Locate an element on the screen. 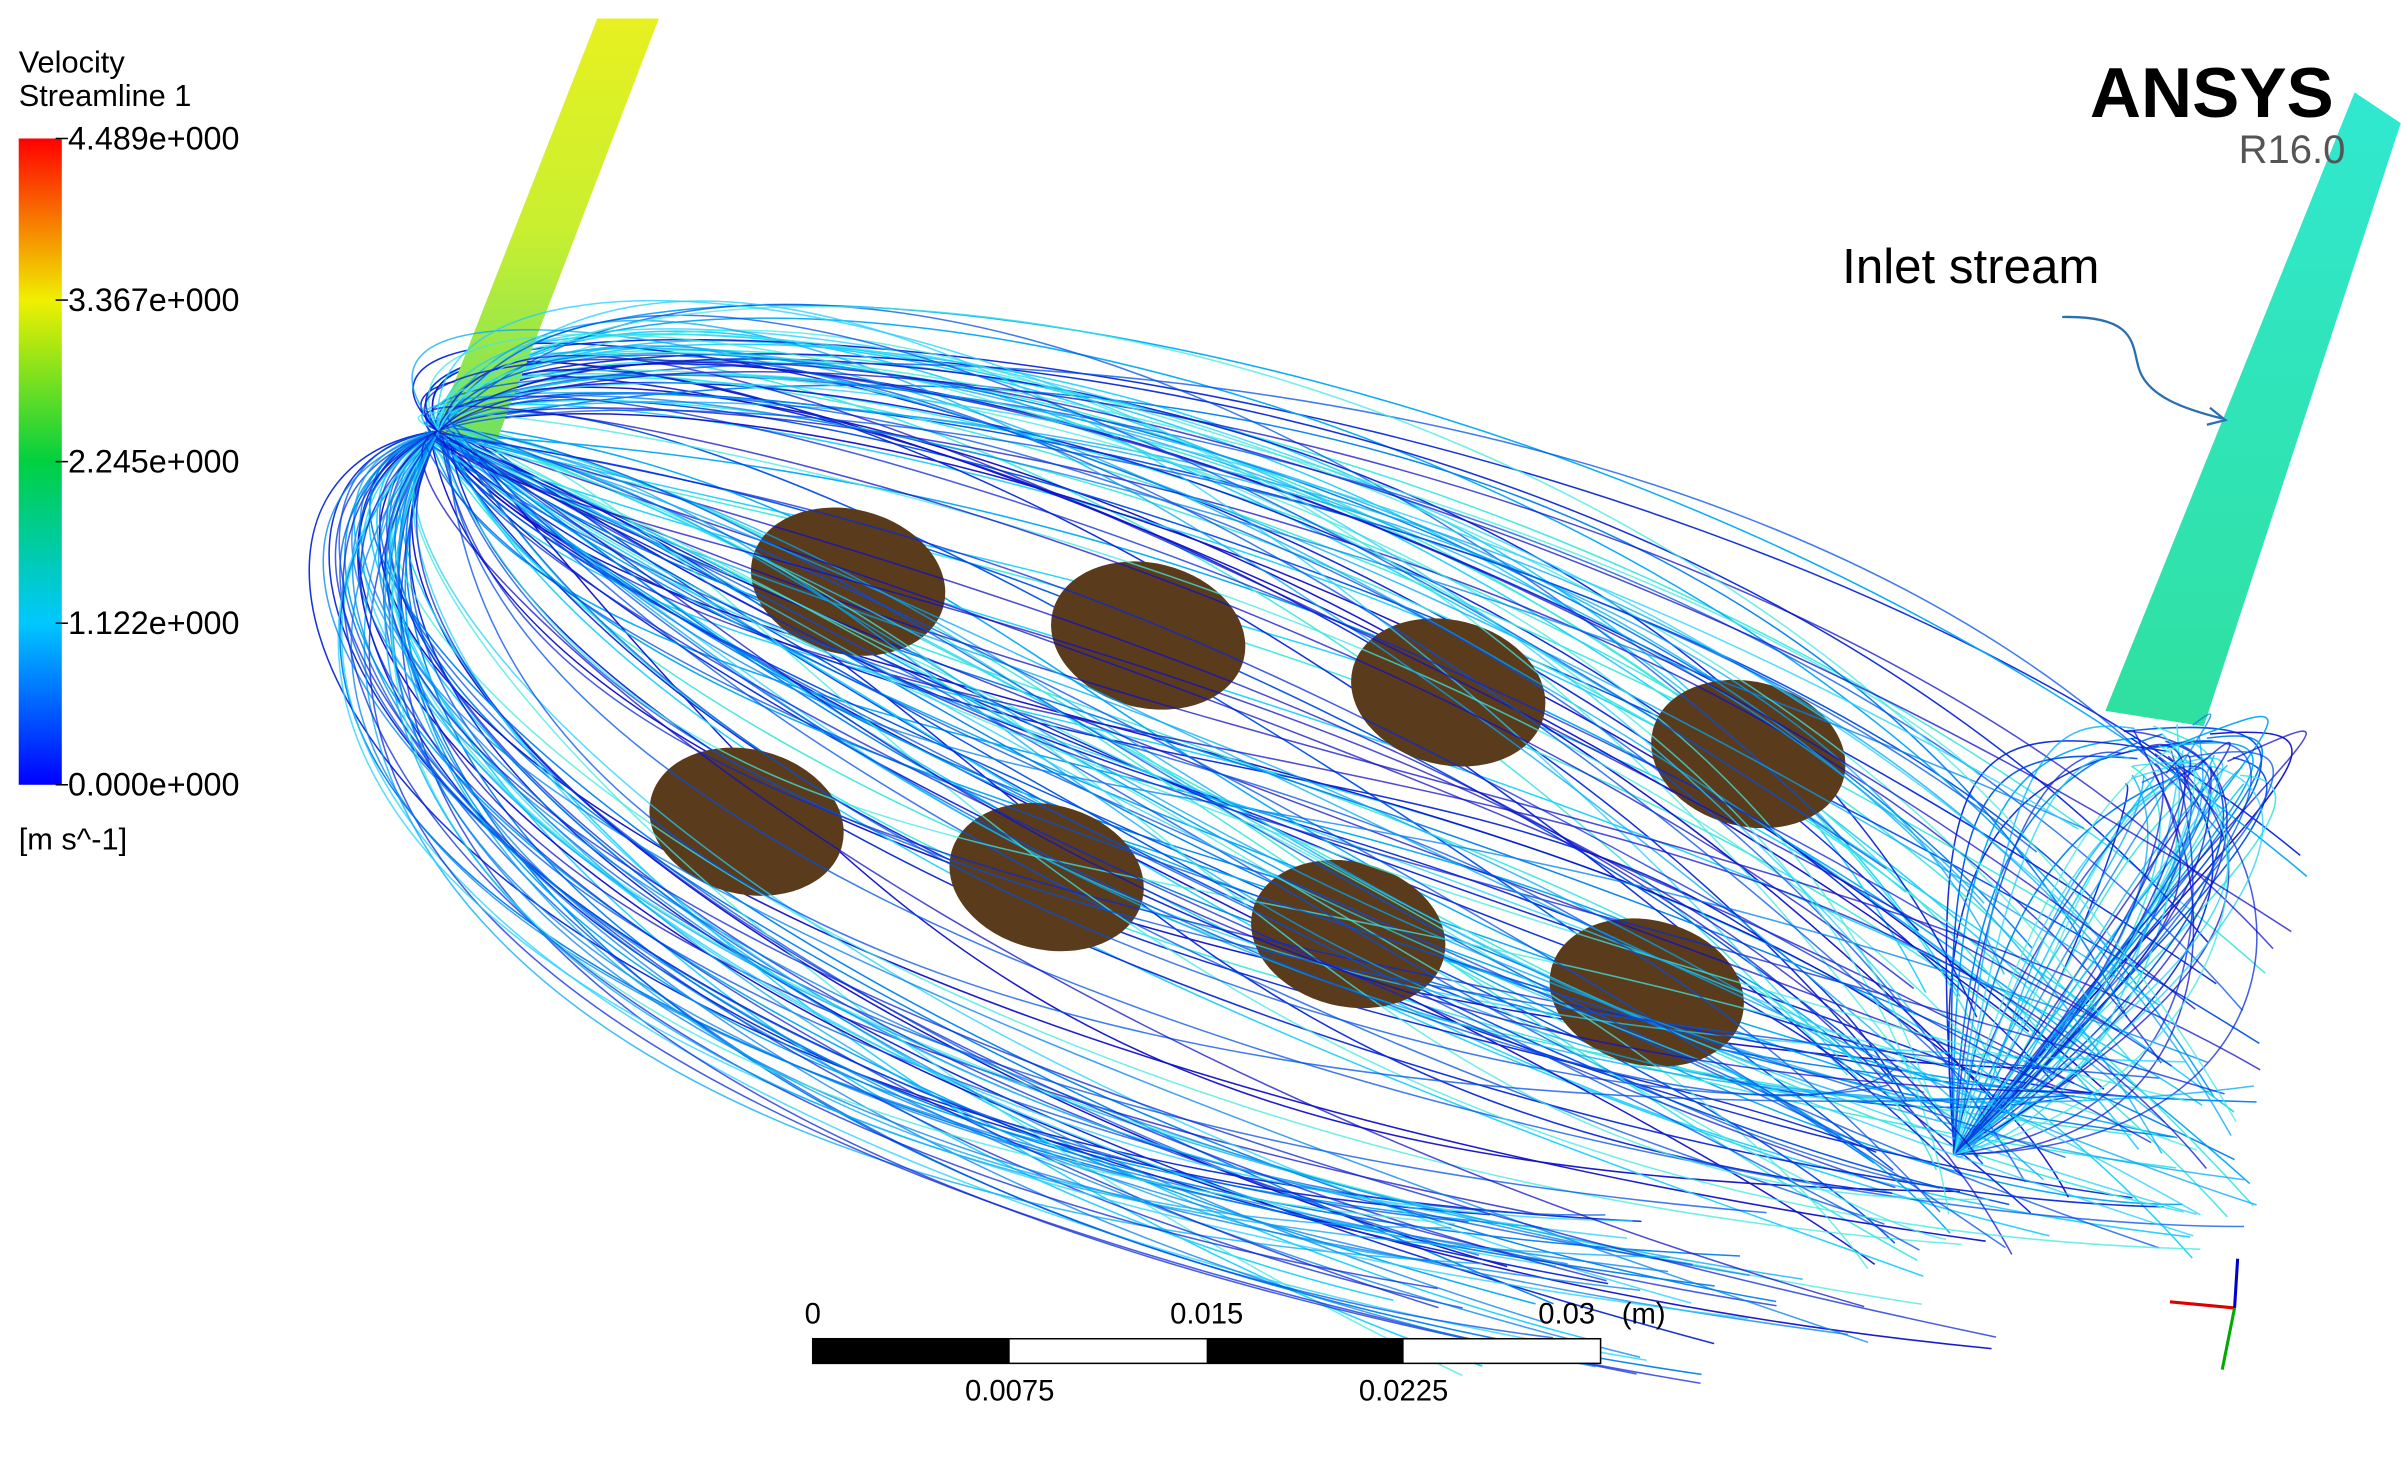 Image resolution: width=2401 pixels, height=1468 pixels. legend-title: Velocity is located at coordinates (72, 61).